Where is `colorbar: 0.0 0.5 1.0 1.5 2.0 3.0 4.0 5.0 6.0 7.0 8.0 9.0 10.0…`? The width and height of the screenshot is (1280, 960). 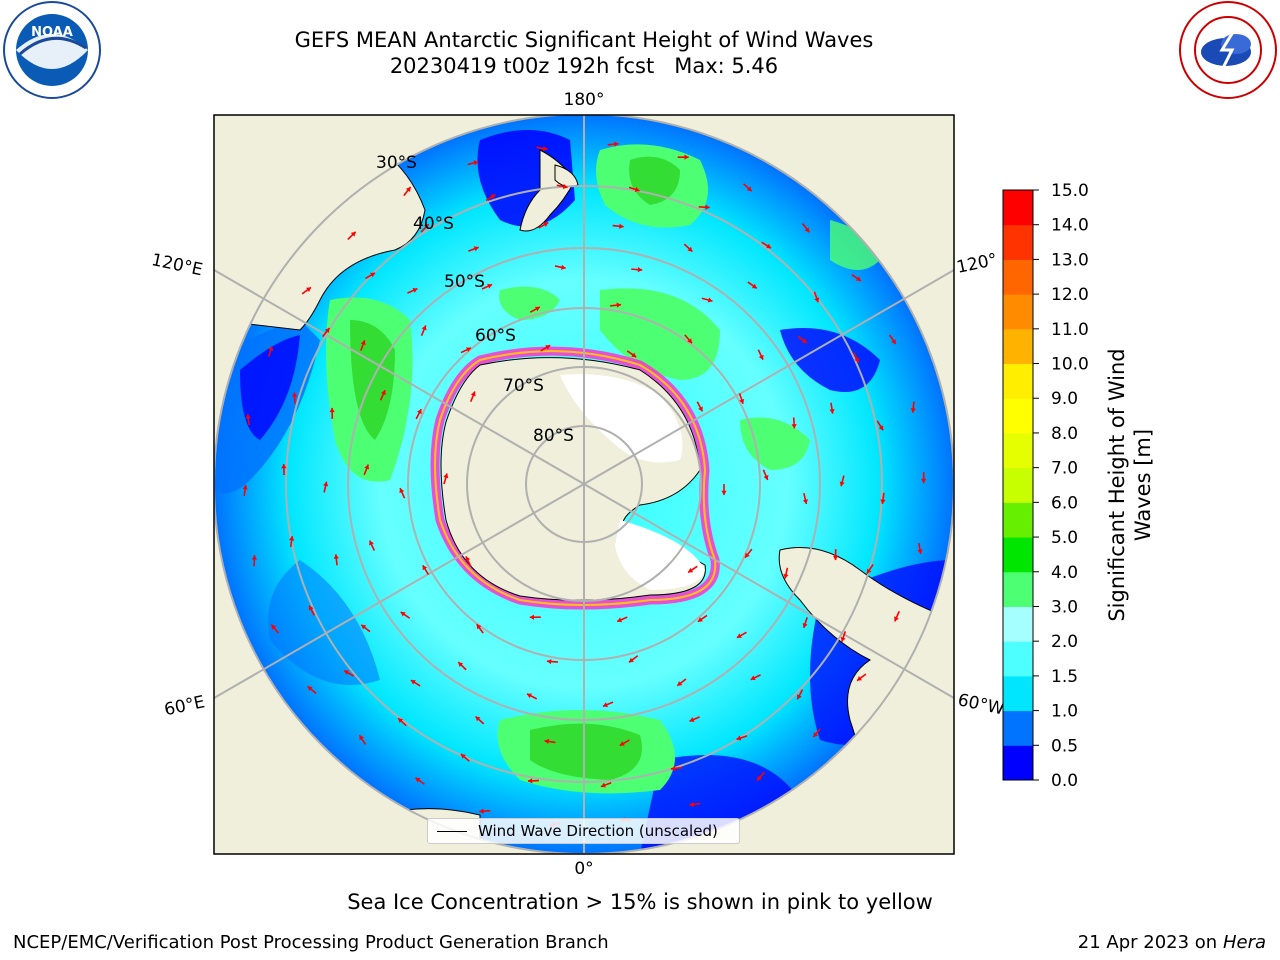 colorbar: 0.0 0.5 1.0 1.5 2.0 3.0 4.0 5.0 6.0 7.0 8.0 9.0 10.0… is located at coordinates (1045, 486).